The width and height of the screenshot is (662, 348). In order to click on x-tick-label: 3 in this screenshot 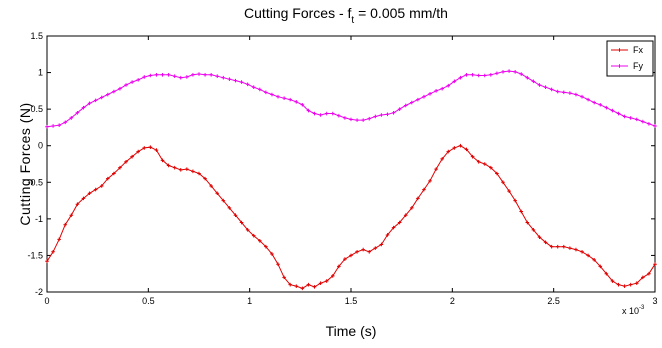, I will do `click(654, 301)`.